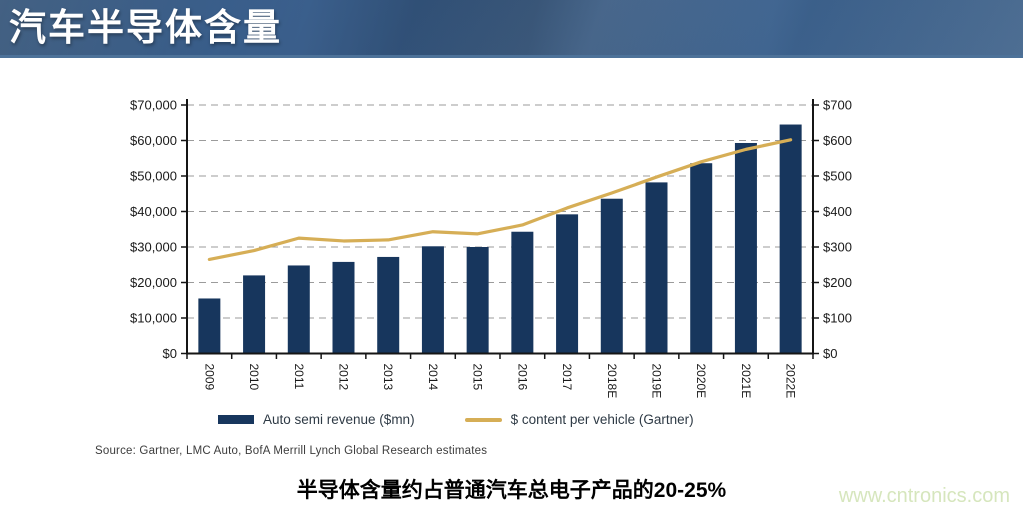 The image size is (1023, 514). What do you see at coordinates (511, 490) in the screenshot?
I see `caption: 半导体含量约占普通汽车总电子产品的20-25%` at bounding box center [511, 490].